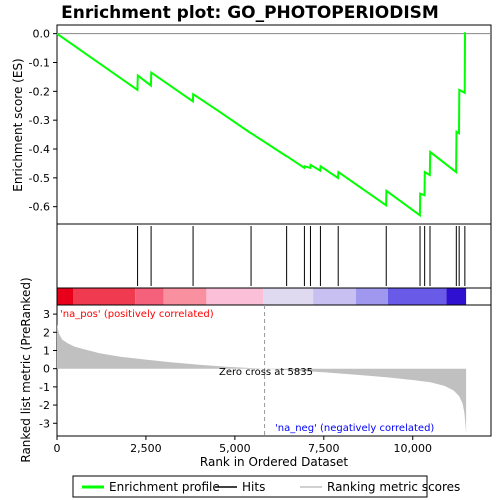  What do you see at coordinates (274, 256) in the screenshot?
I see `hits-panel-frame` at bounding box center [274, 256].